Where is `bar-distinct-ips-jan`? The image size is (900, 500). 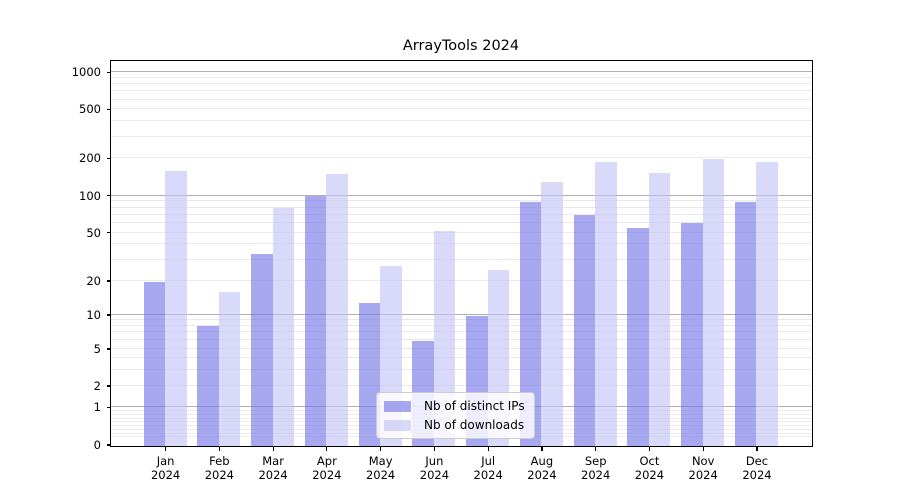
bar-distinct-ips-jan is located at coordinates (154, 363).